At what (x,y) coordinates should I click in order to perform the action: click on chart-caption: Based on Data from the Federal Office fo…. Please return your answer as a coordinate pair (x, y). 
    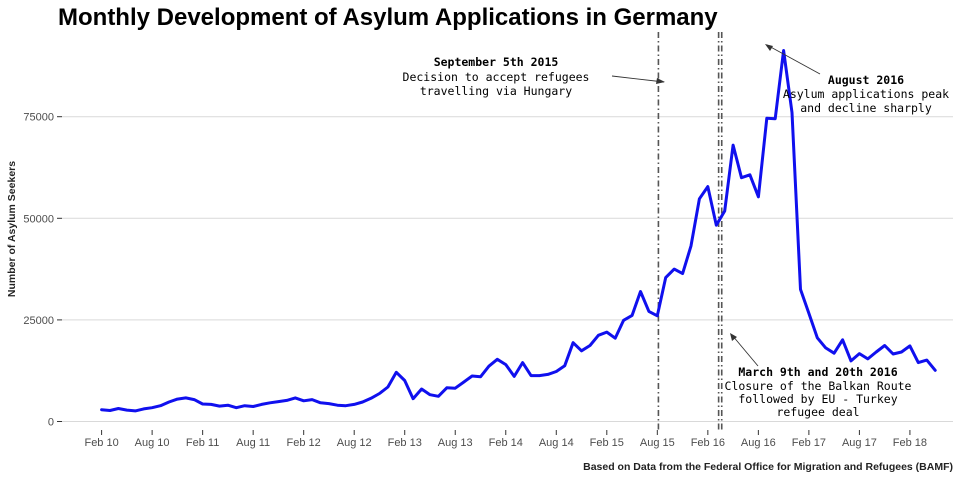
    Looking at the image, I should click on (768, 467).